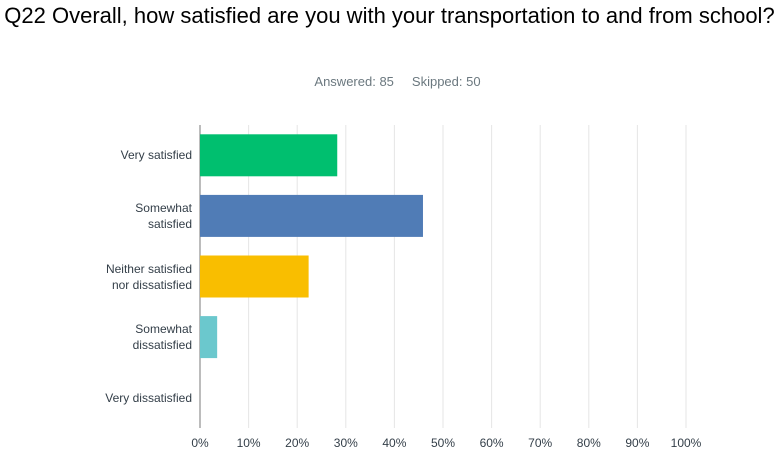 The image size is (779, 457). I want to click on category-label: Very dissatisfied, so click(148, 397).